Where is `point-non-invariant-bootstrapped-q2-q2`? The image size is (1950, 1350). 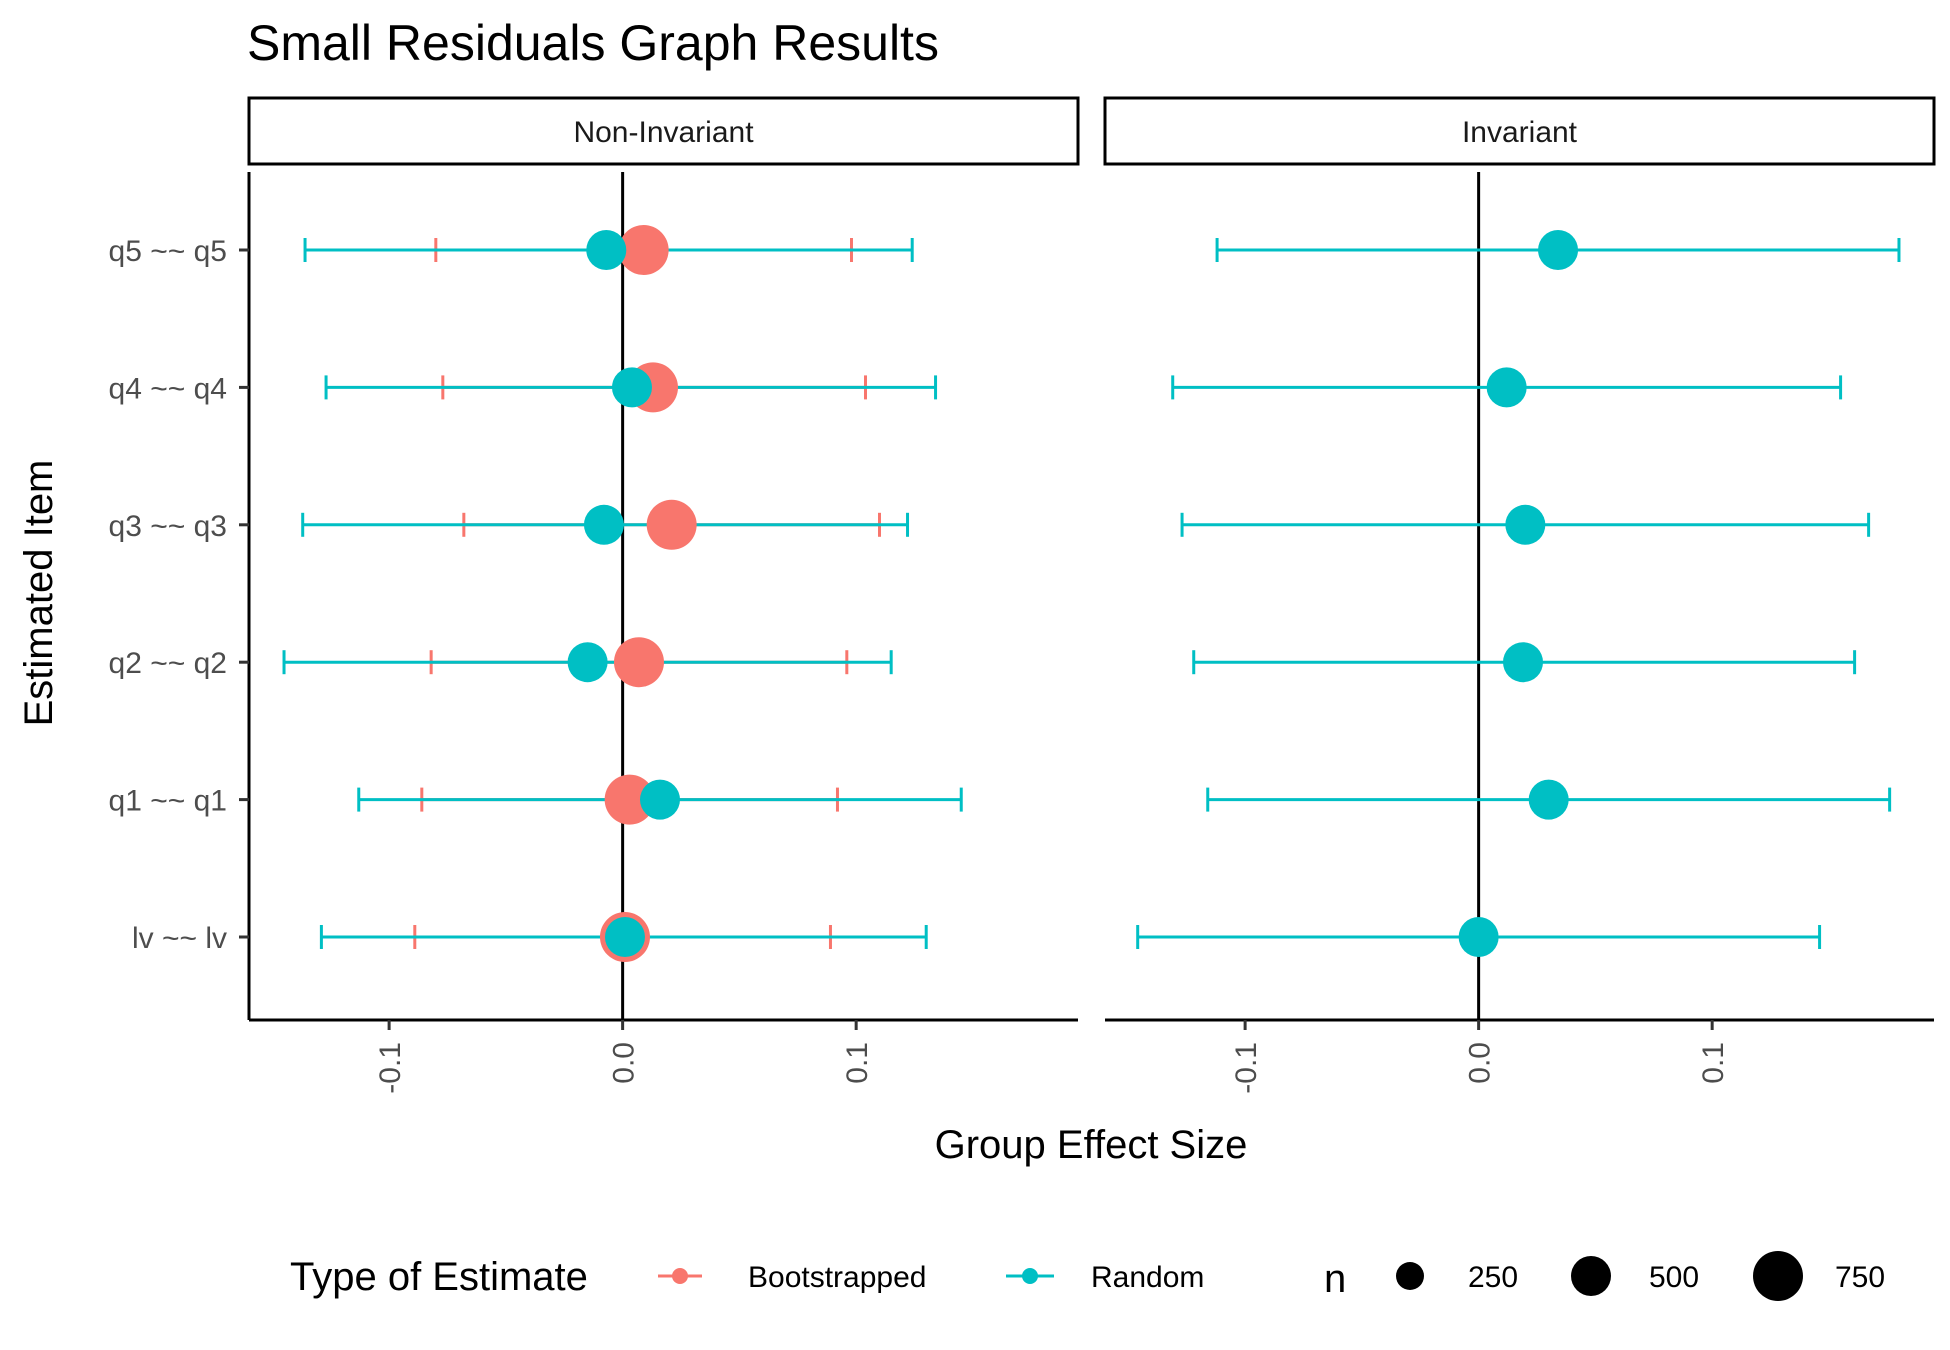 point-non-invariant-bootstrapped-q2-q2 is located at coordinates (638, 662).